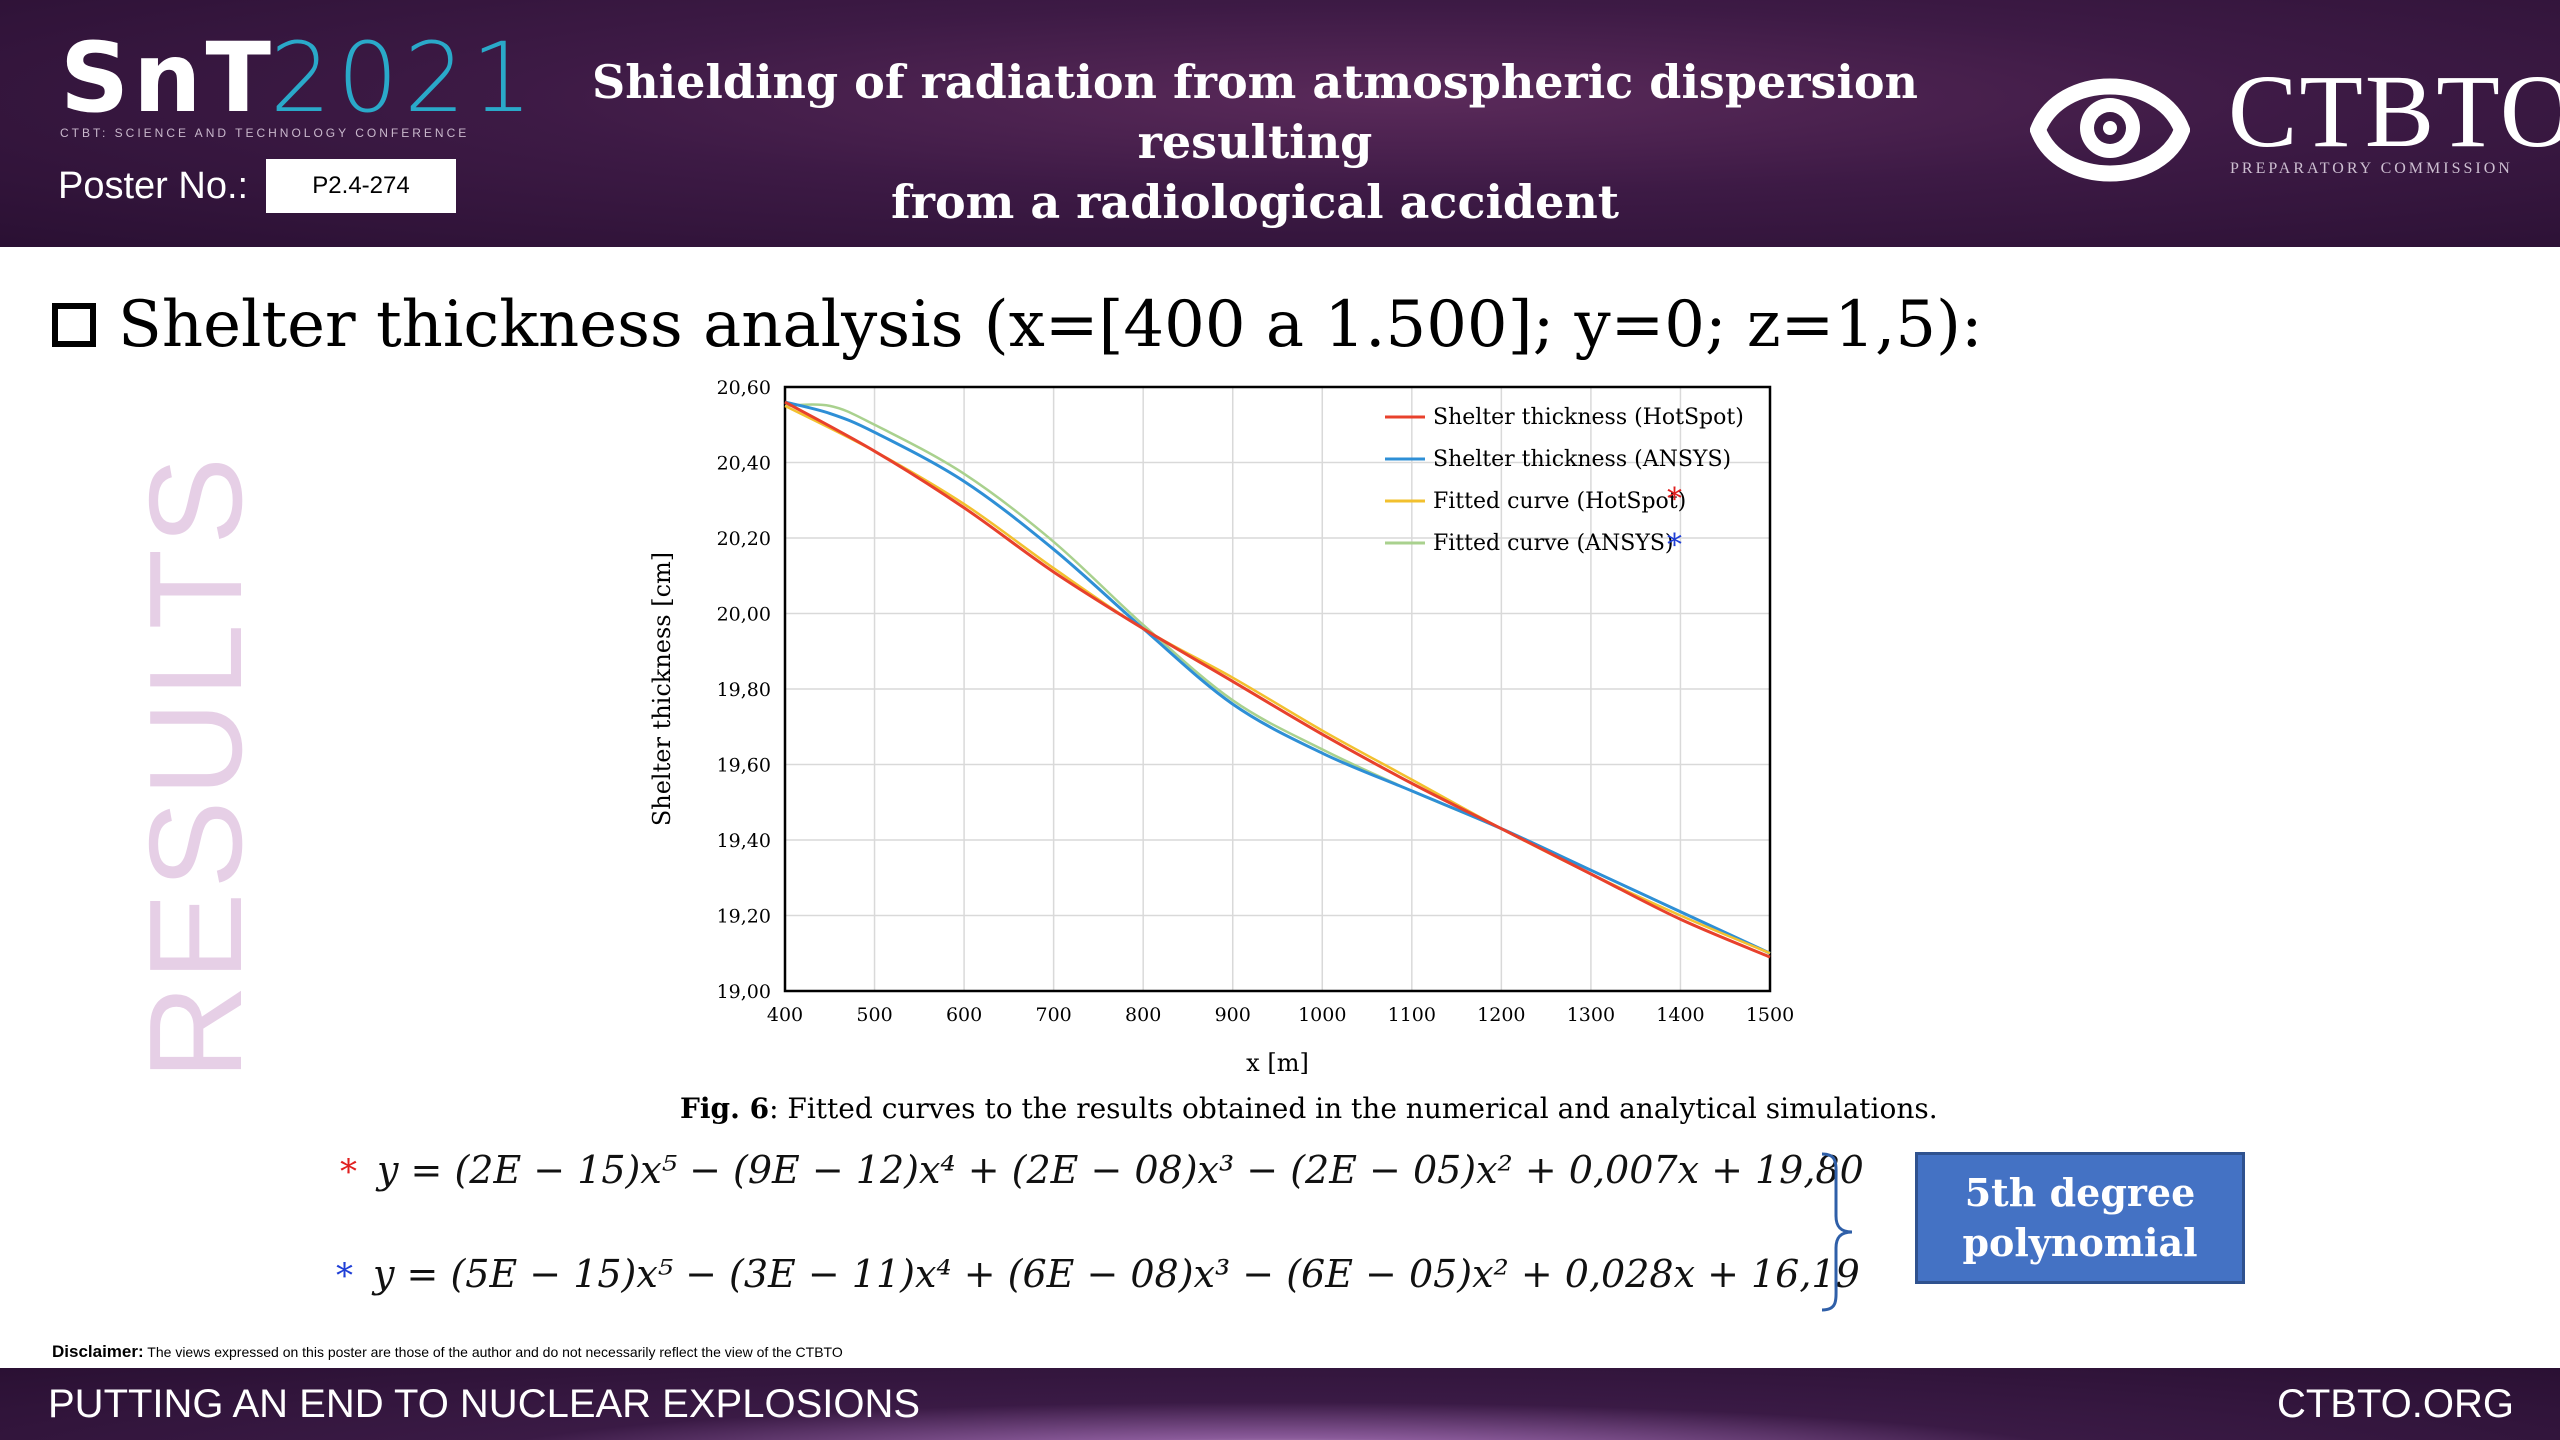 The height and width of the screenshot is (1440, 2560). What do you see at coordinates (1233, 1015) in the screenshot?
I see `x-tick-label: 900` at bounding box center [1233, 1015].